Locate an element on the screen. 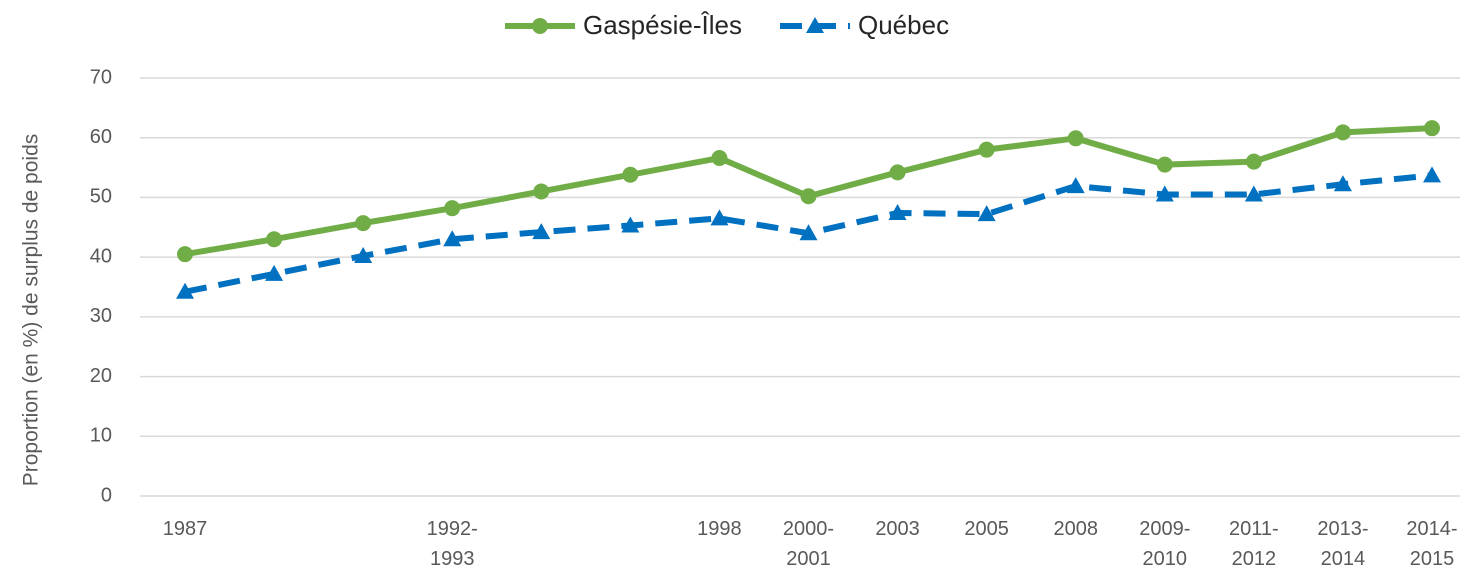  x-tick-label-line: 2001 is located at coordinates (808, 559).